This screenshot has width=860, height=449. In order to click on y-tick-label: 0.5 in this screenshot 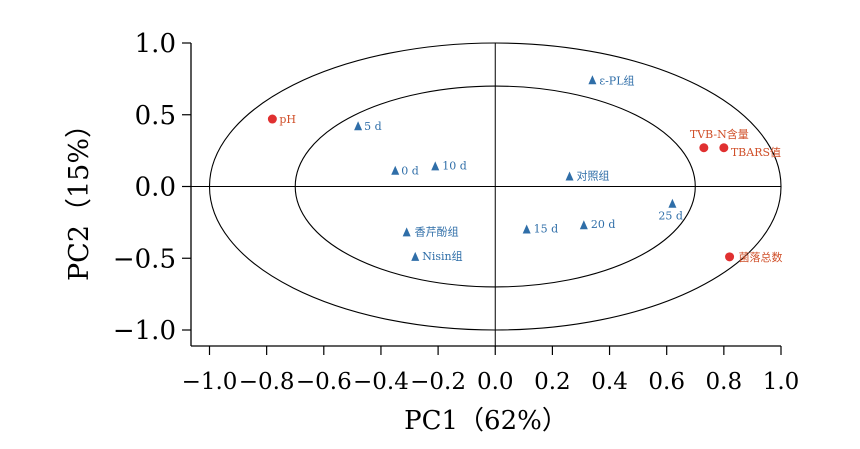, I will do `click(155, 116)`.